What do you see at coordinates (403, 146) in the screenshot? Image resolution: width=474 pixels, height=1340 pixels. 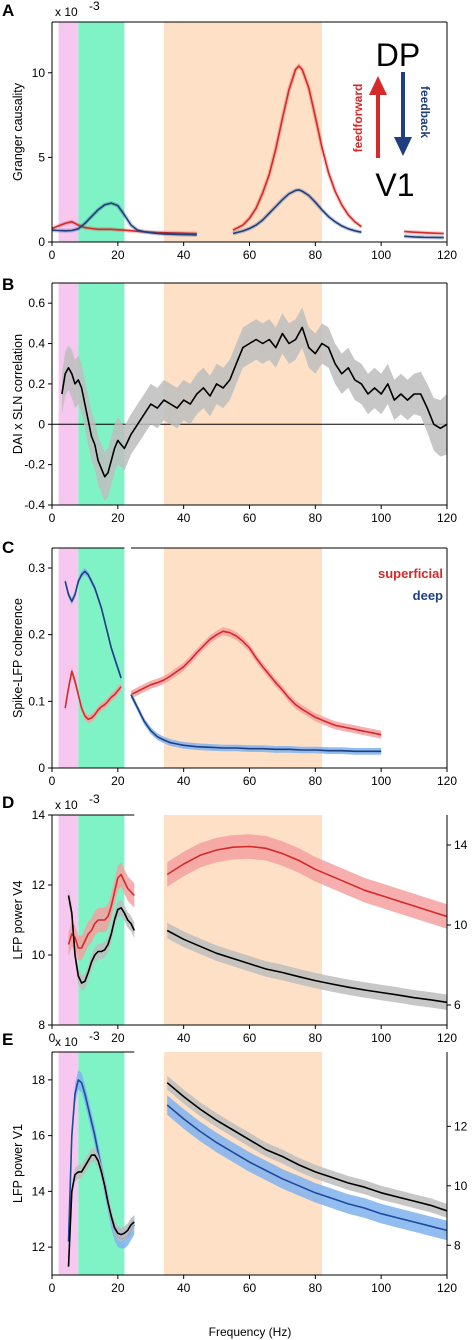 I see `feedback-arrow-head` at bounding box center [403, 146].